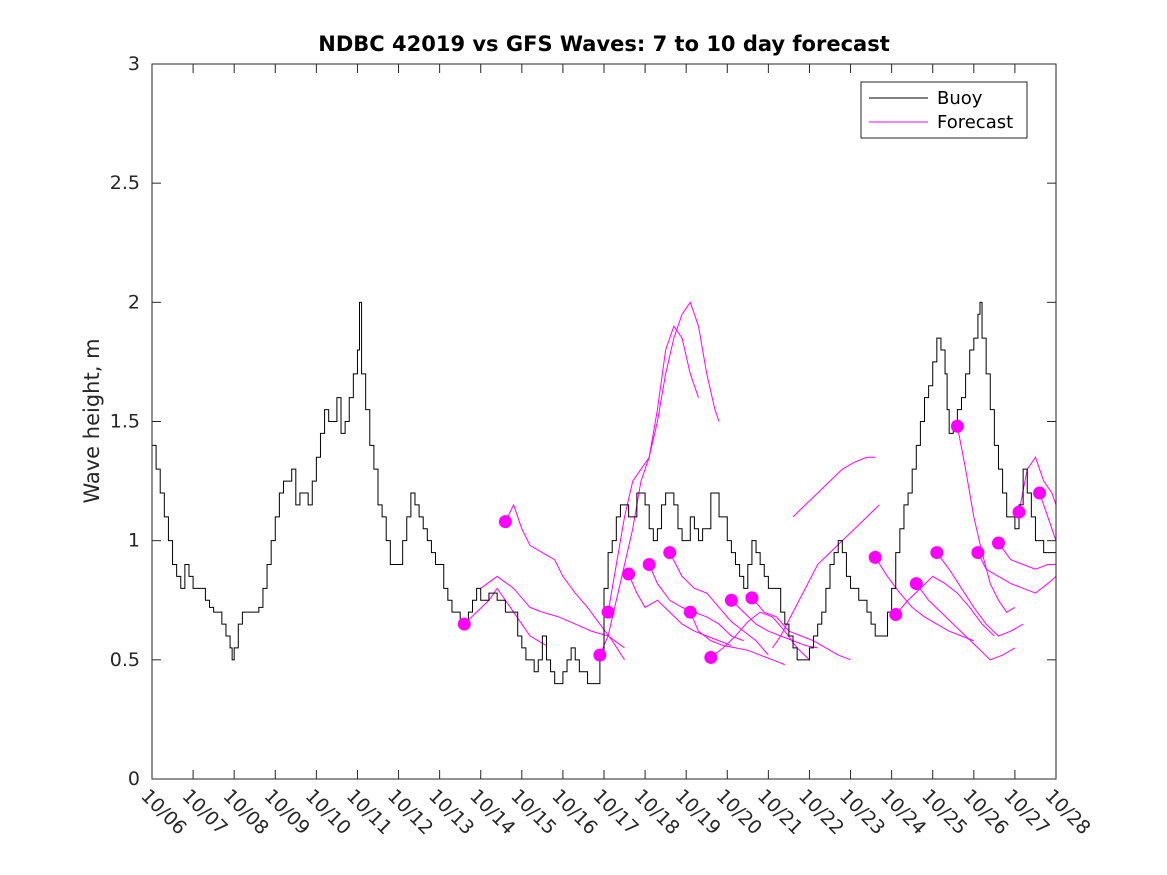 The height and width of the screenshot is (875, 1167). What do you see at coordinates (975, 122) in the screenshot?
I see `legend-forecast-label: Forecast` at bounding box center [975, 122].